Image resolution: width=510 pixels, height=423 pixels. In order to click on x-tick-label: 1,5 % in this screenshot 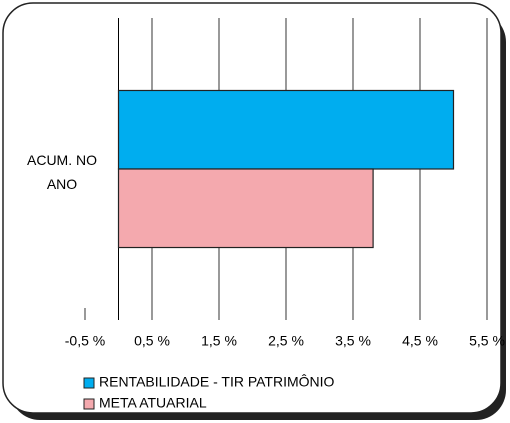, I will do `click(219, 341)`.